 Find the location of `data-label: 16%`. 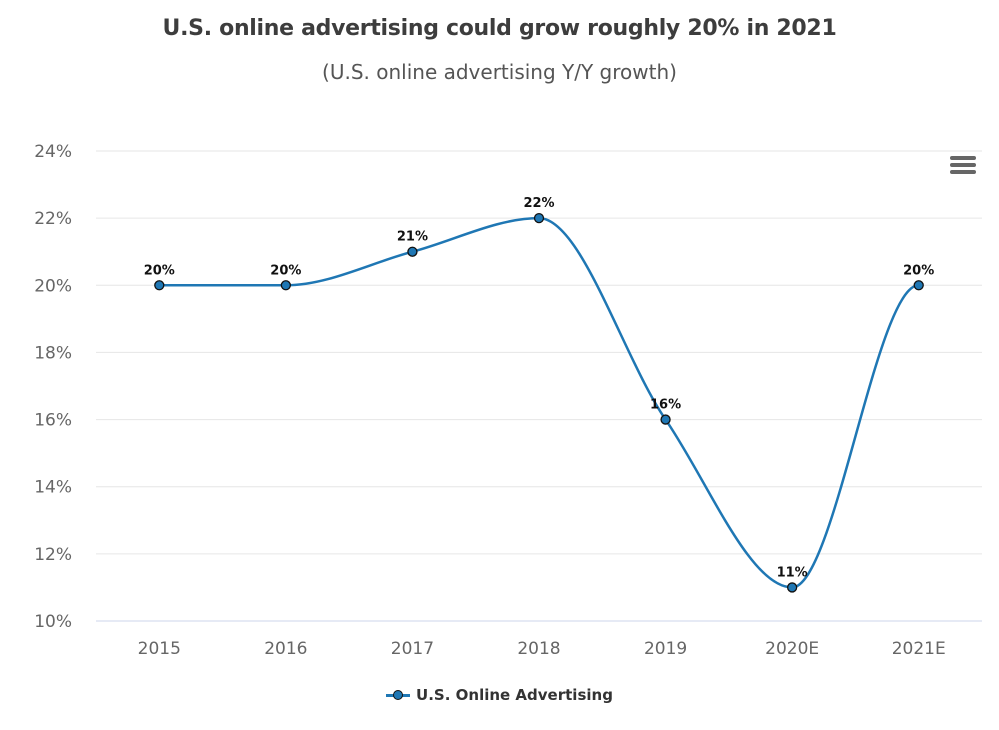

data-label: 16% is located at coordinates (665, 405).